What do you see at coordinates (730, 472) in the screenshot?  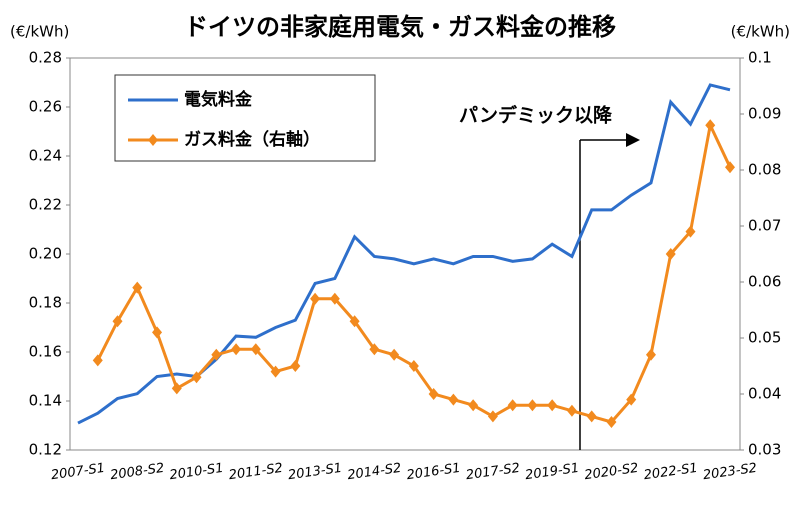 I see `x-tick-label: 2023-S2` at bounding box center [730, 472].